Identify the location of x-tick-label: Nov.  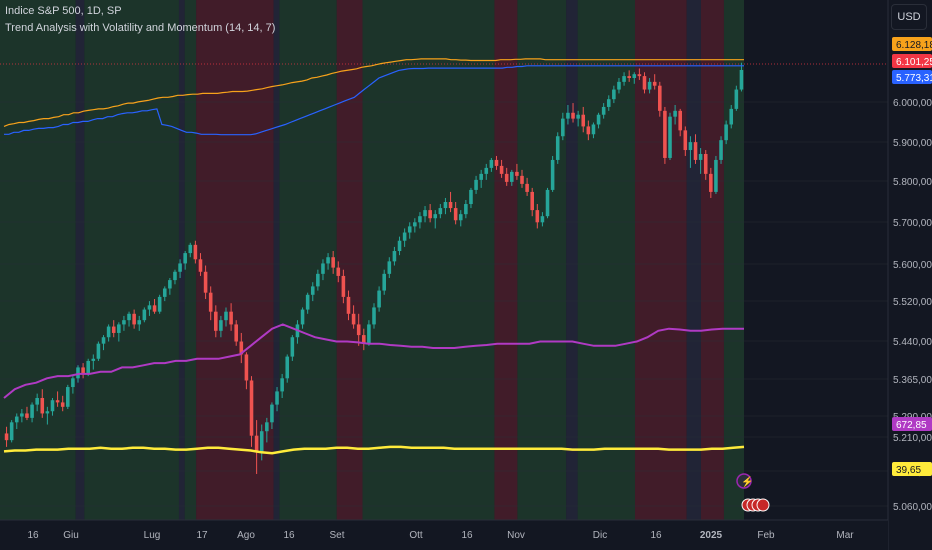
(516, 535).